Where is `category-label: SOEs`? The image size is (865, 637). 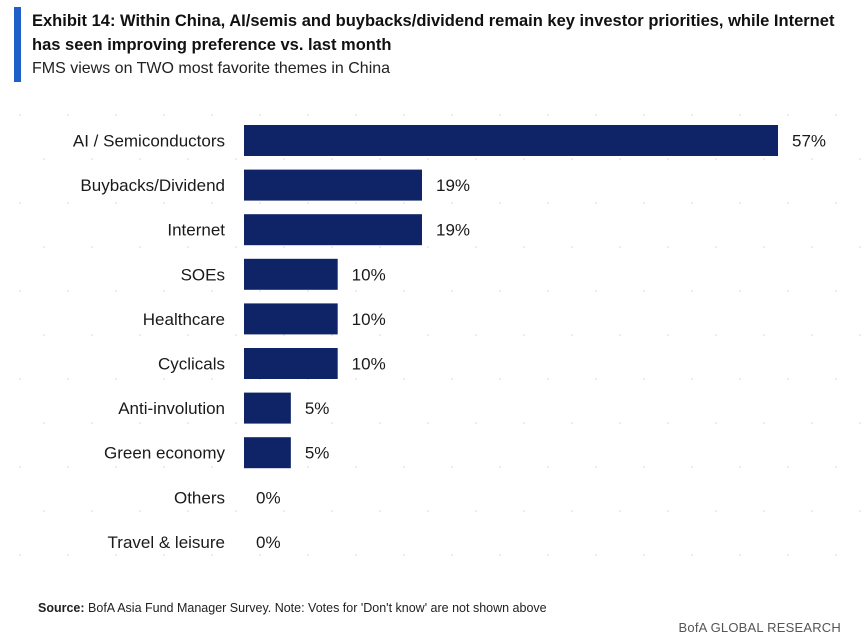
category-label: SOEs is located at coordinates (203, 274).